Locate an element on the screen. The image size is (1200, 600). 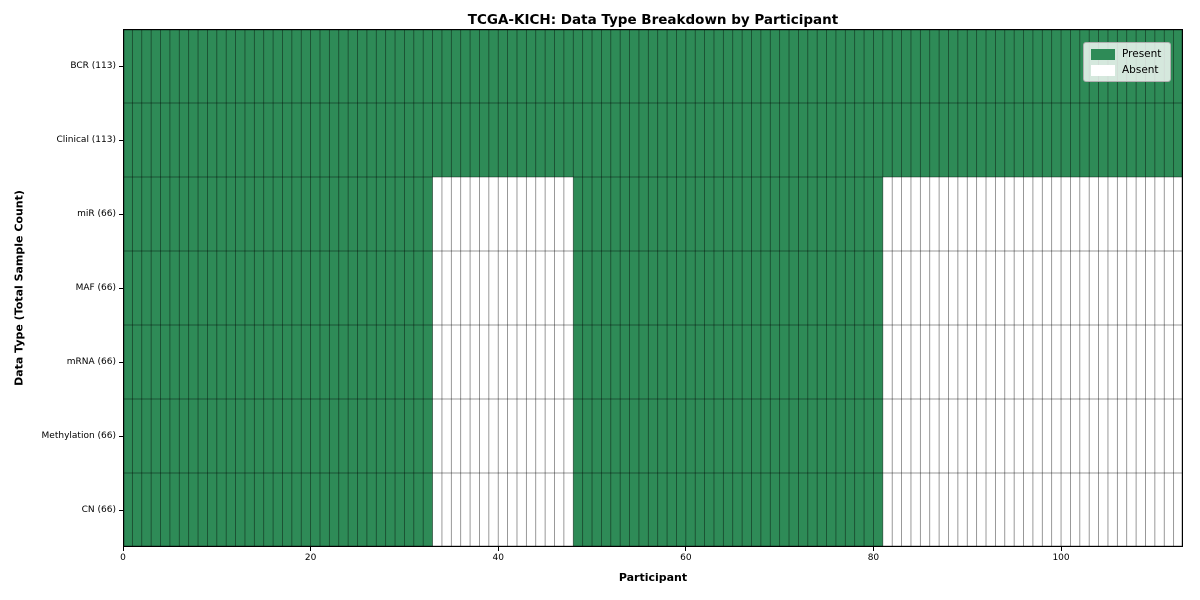
legend: Present Absent is located at coordinates (1127, 62).